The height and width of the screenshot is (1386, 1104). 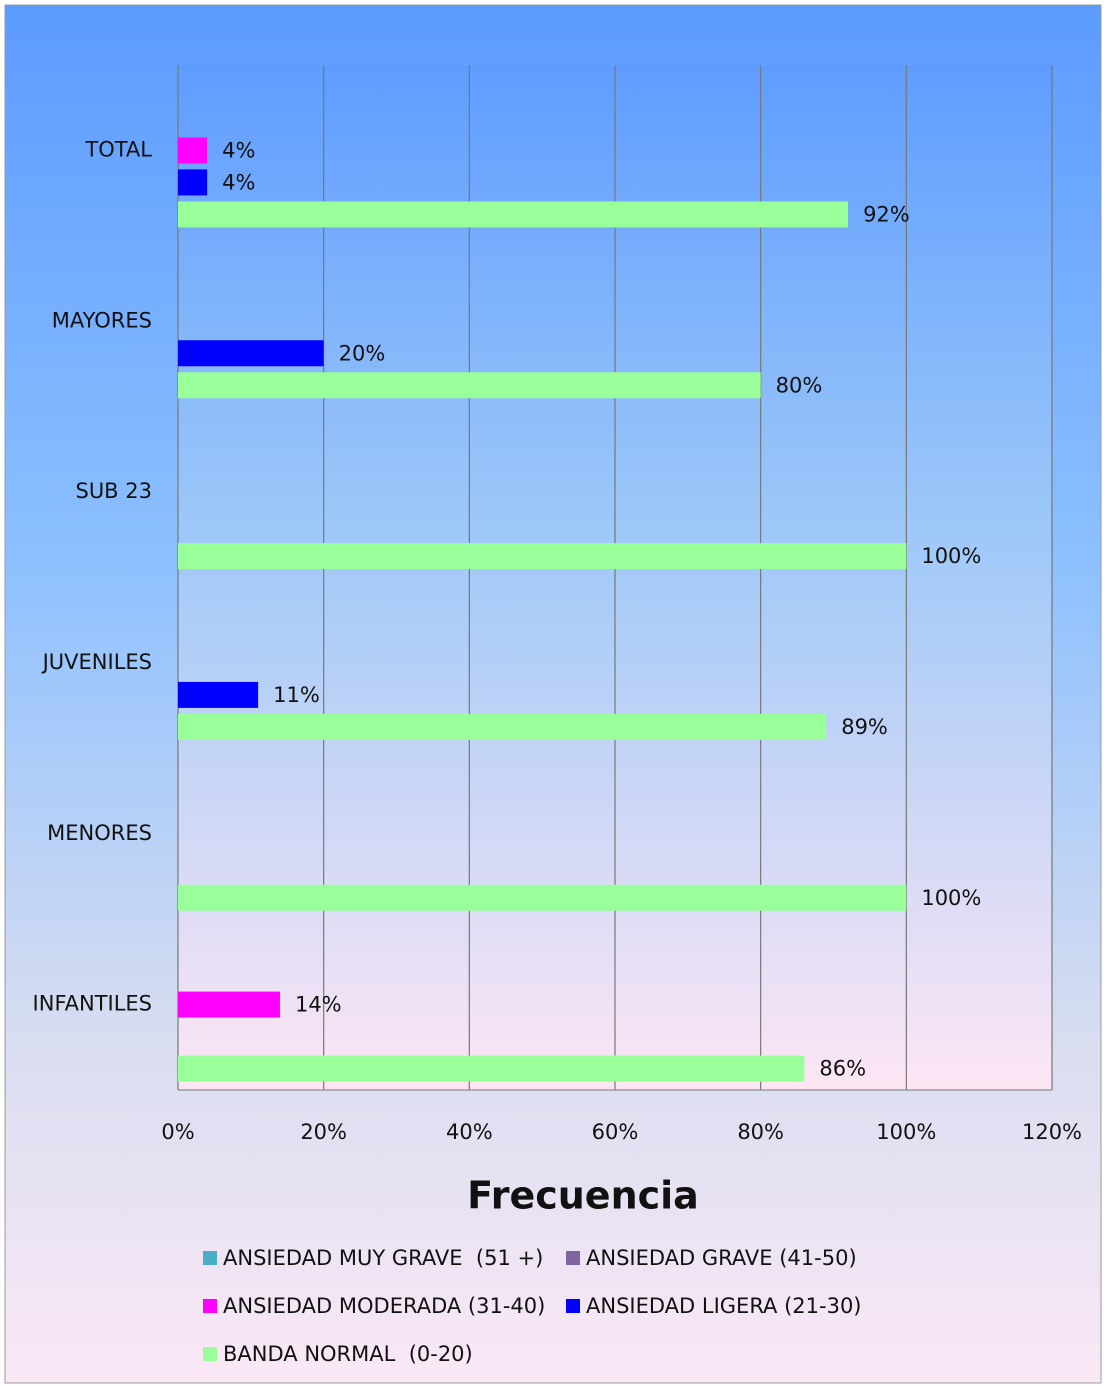 I want to click on x-tick-label: 20%, so click(x=323, y=1132).